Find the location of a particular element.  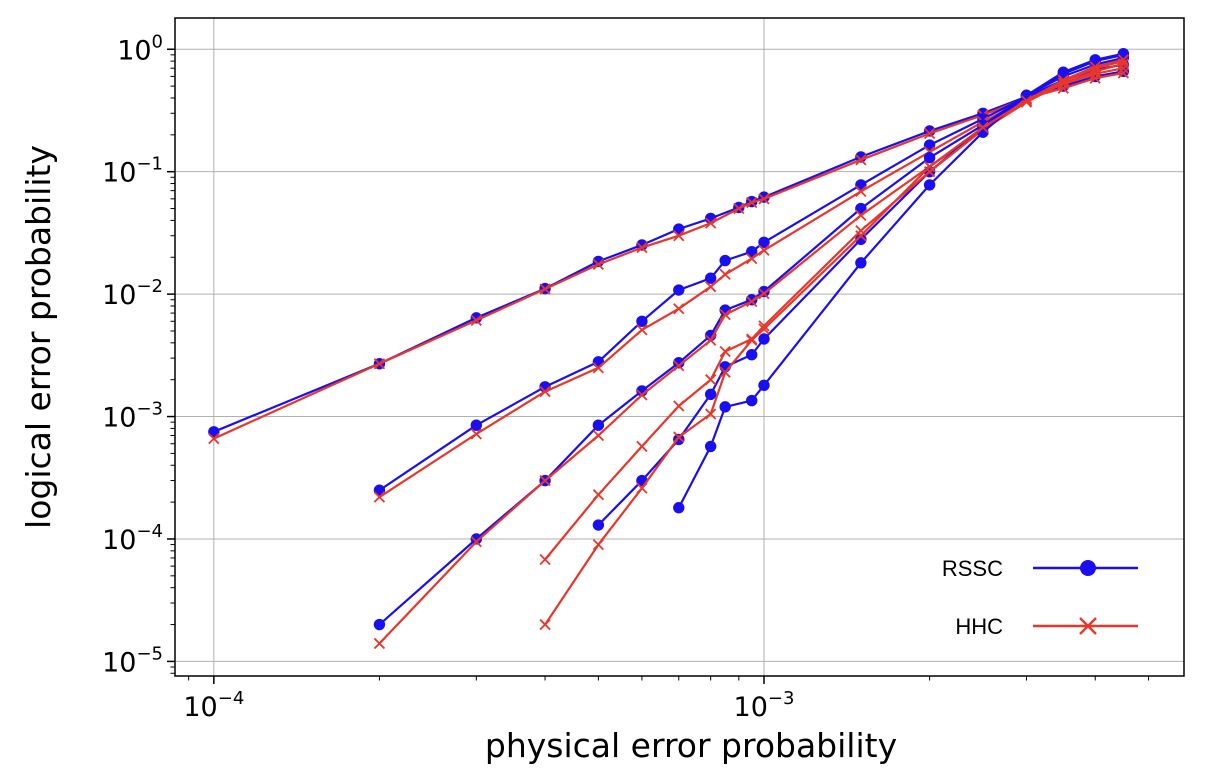

legend: RSSC HHC is located at coordinates (1040, 597).